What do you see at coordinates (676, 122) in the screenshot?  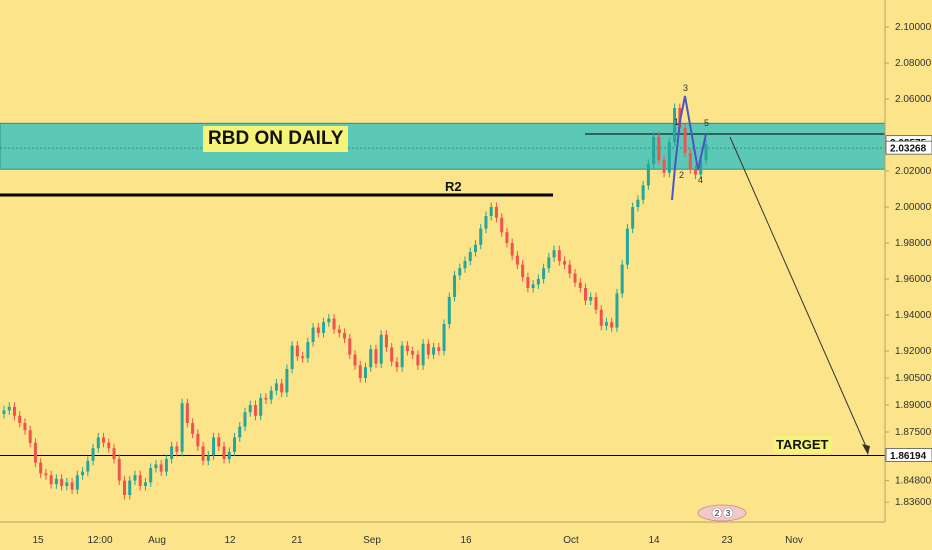 I see `wave-label-1: 1` at bounding box center [676, 122].